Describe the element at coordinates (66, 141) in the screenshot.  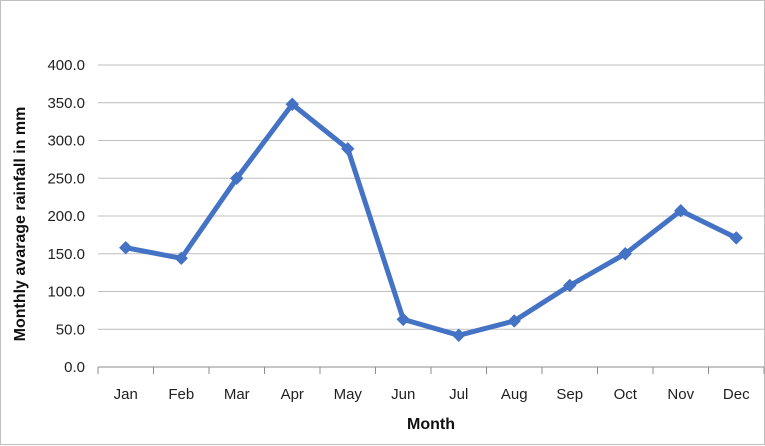
I see `y-tick-label: 300.0` at that location.